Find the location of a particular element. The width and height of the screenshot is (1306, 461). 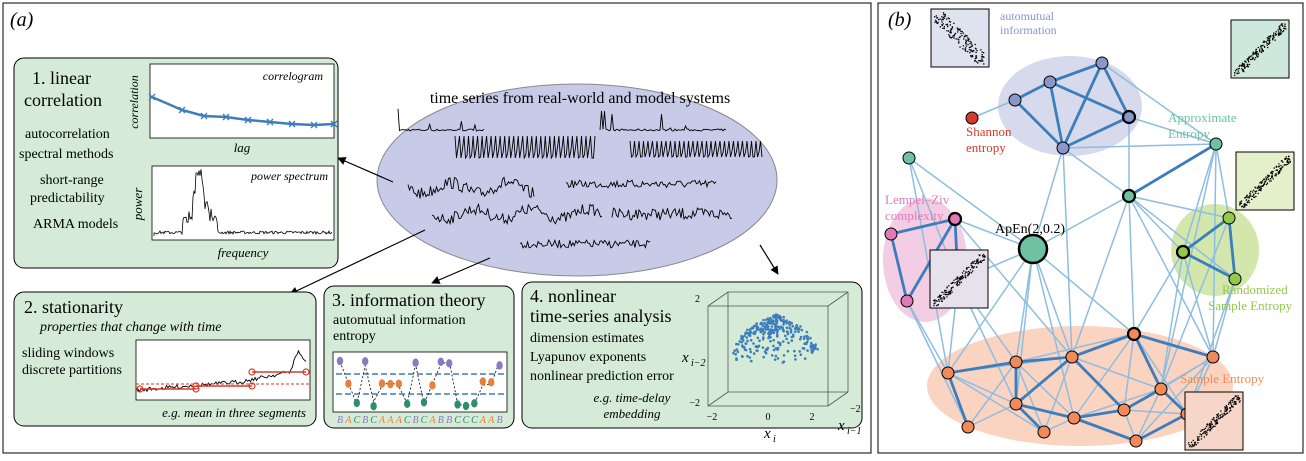

arrow-to-information is located at coordinates (461, 270).